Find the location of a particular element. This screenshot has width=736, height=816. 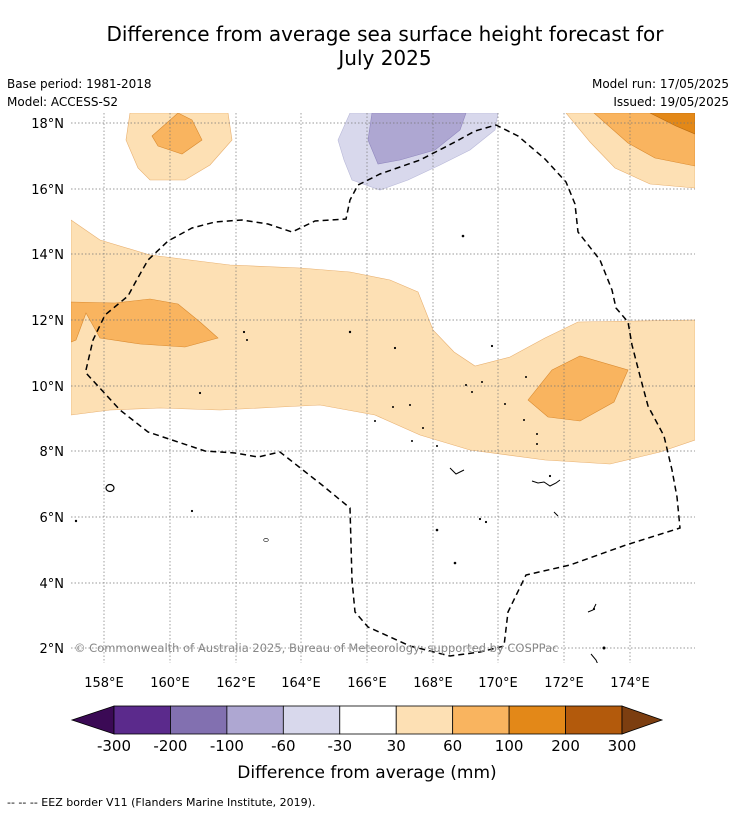

lat-label: 6°N is located at coordinates (52, 518).